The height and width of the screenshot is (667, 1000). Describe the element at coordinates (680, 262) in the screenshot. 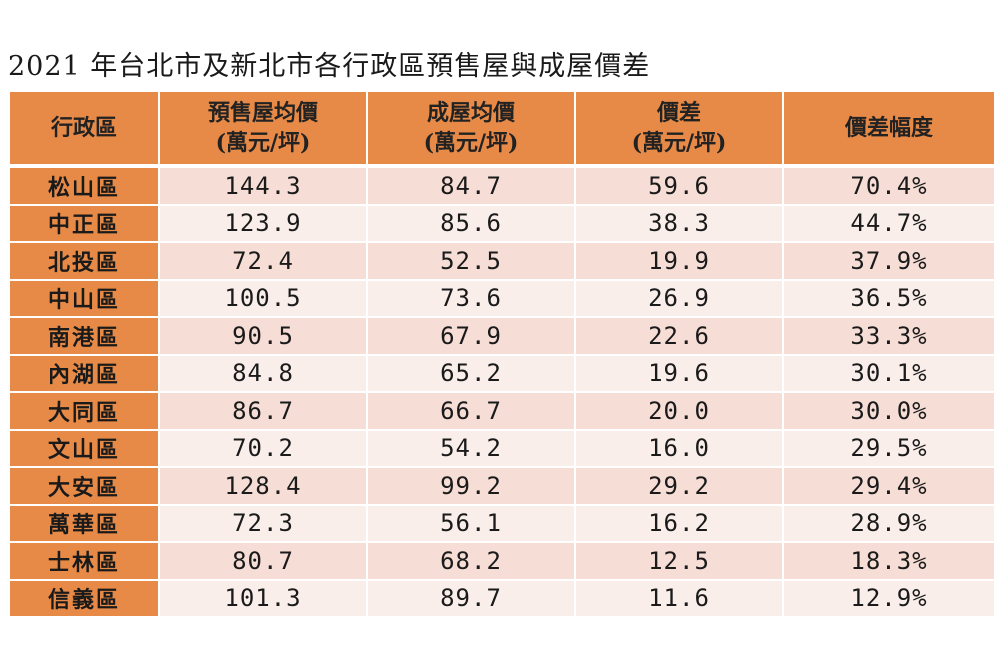

I see `cell-diff: 19.9` at that location.